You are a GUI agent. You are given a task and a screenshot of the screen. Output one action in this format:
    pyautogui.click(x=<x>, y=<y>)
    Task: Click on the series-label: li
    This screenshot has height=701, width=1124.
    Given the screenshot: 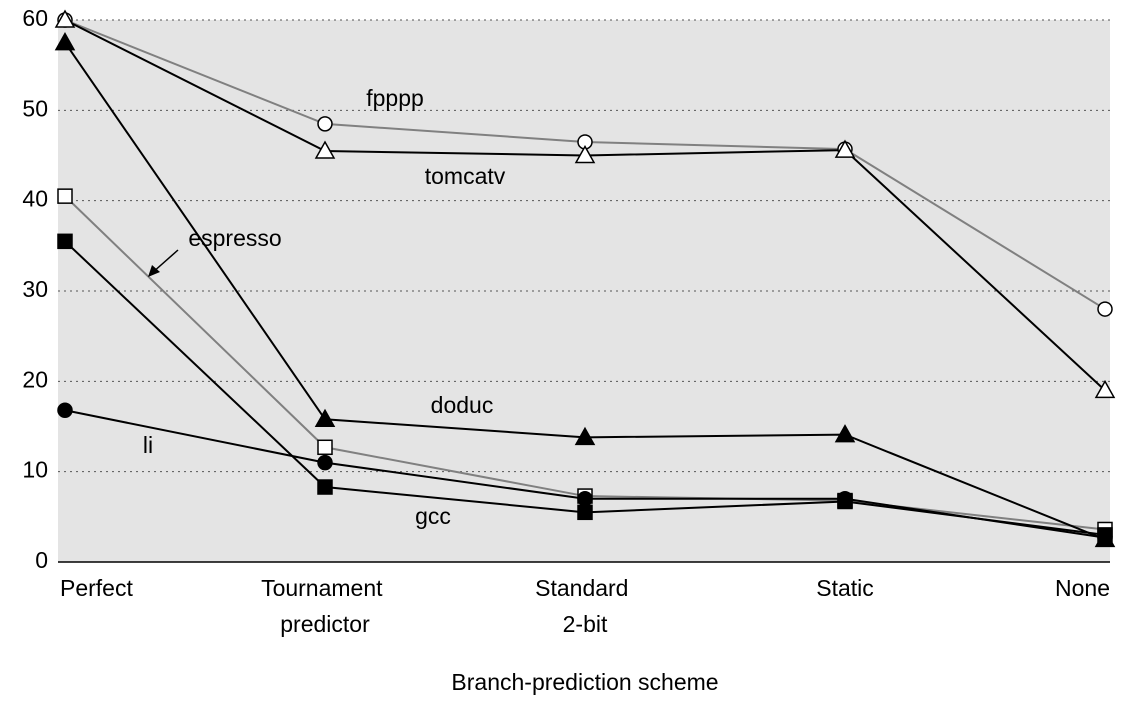 What is the action you would take?
    pyautogui.click(x=148, y=445)
    